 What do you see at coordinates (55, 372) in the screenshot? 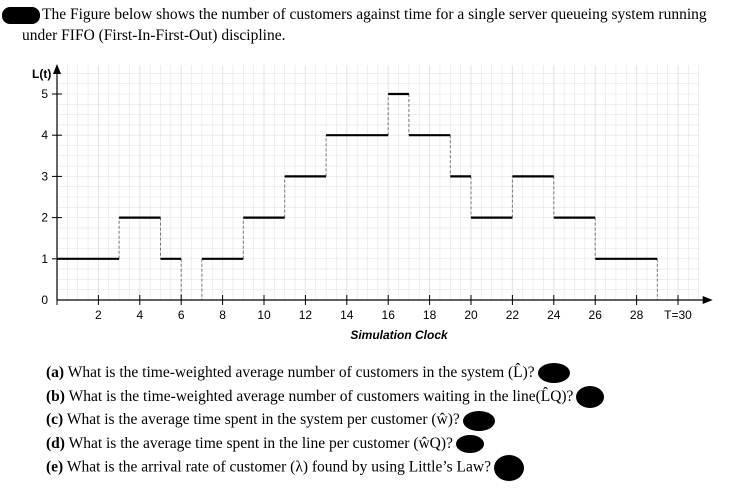
I see `question-tag: (a)` at bounding box center [55, 372].